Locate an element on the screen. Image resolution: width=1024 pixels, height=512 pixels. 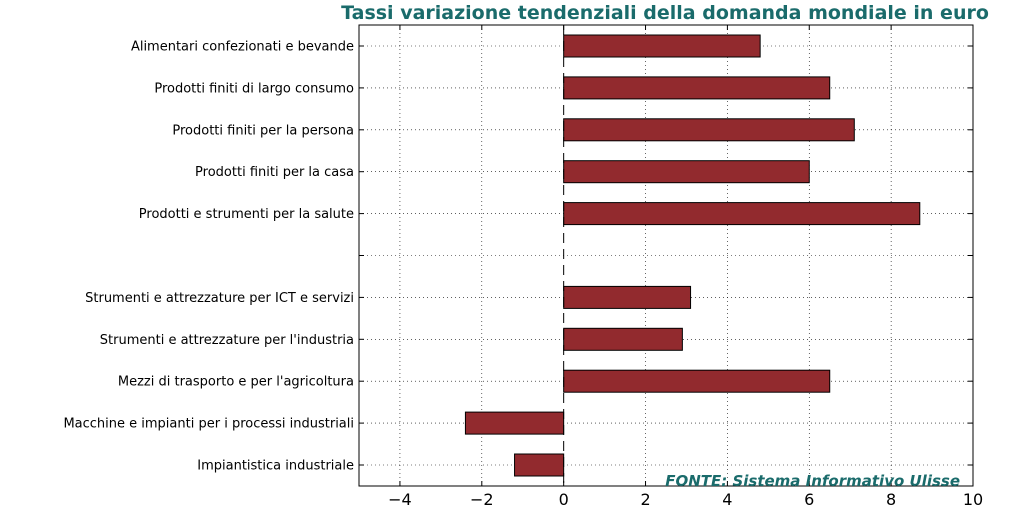
source-note: FONTE: Sistema Informativo Ulisse is located at coordinates (812, 481).